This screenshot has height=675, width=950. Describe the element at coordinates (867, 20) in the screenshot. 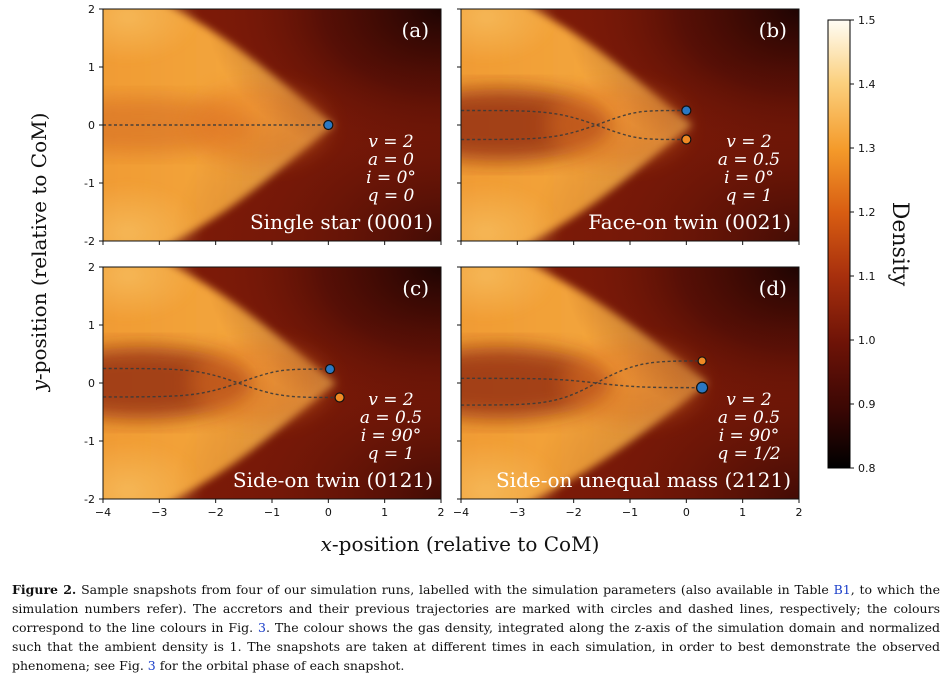

I see `colorbar-tick-label: 1.5` at that location.